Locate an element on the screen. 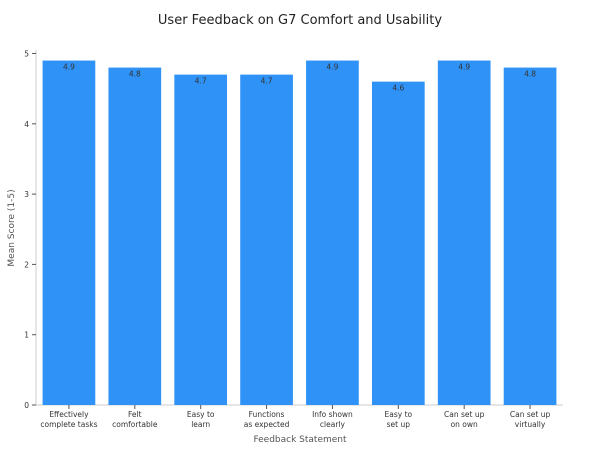  x-tick-label: Info shown clearly is located at coordinates (332, 419).